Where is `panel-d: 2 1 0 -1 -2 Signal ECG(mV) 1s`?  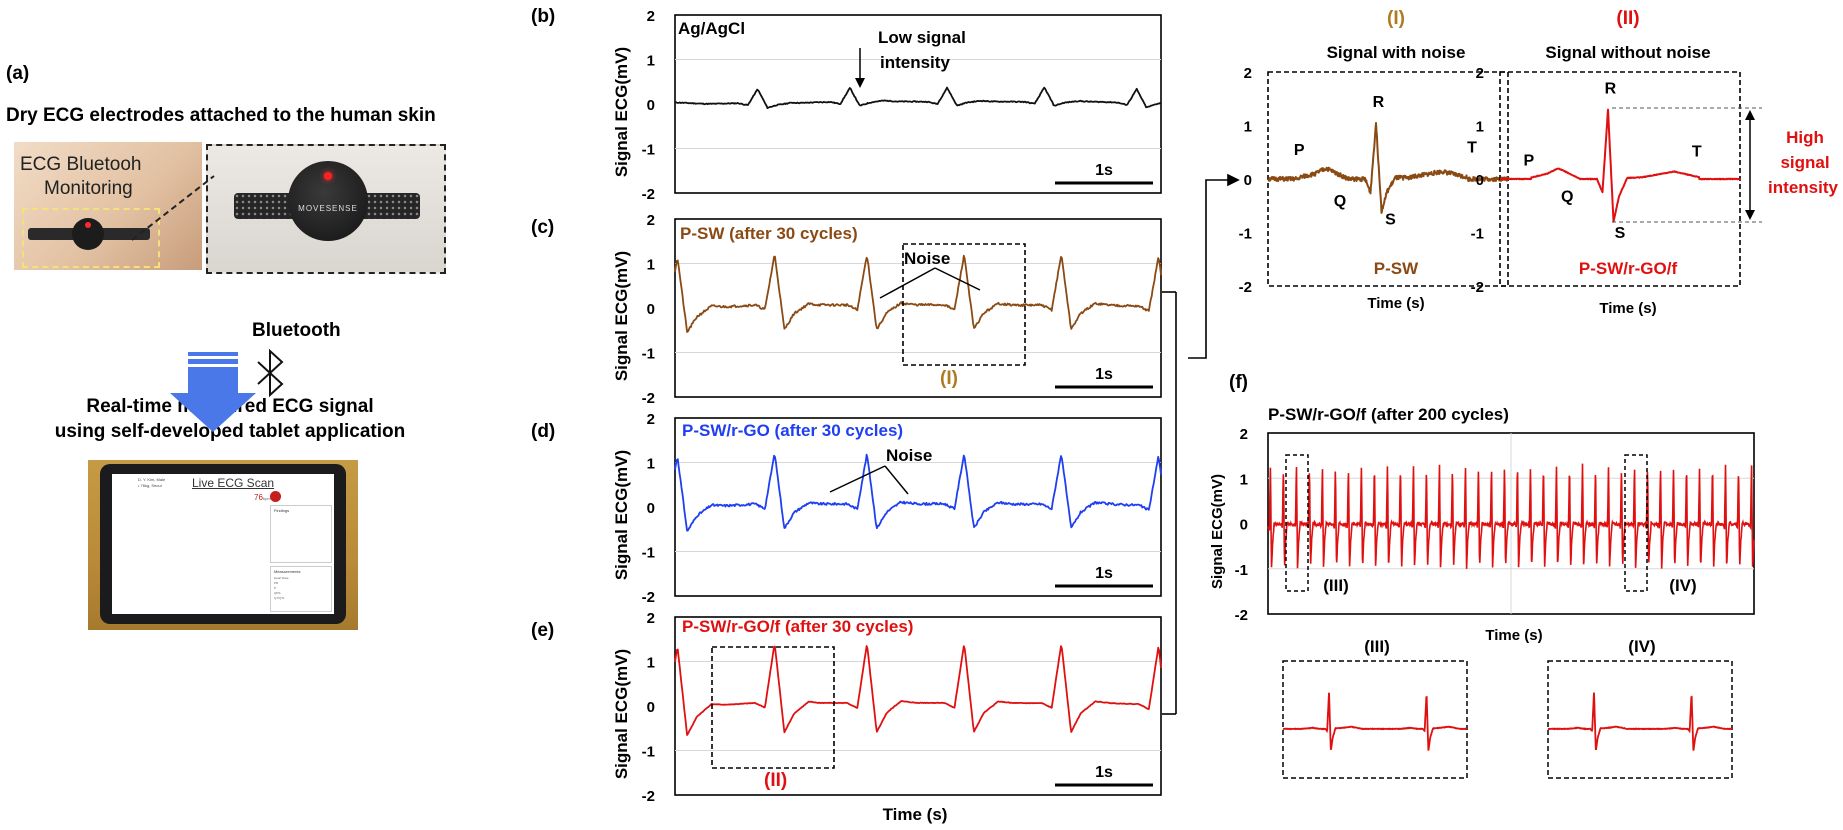 panel-d: 2 1 0 -1 -2 Signal ECG(mV) 1s is located at coordinates (887, 508).